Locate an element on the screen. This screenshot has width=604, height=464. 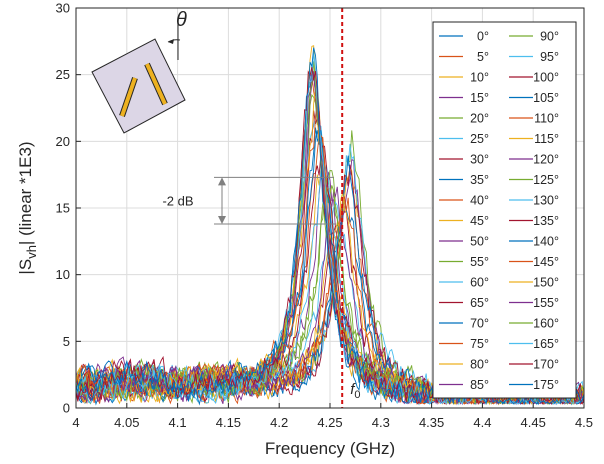
legend-label: 30° is located at coordinates (479, 160).